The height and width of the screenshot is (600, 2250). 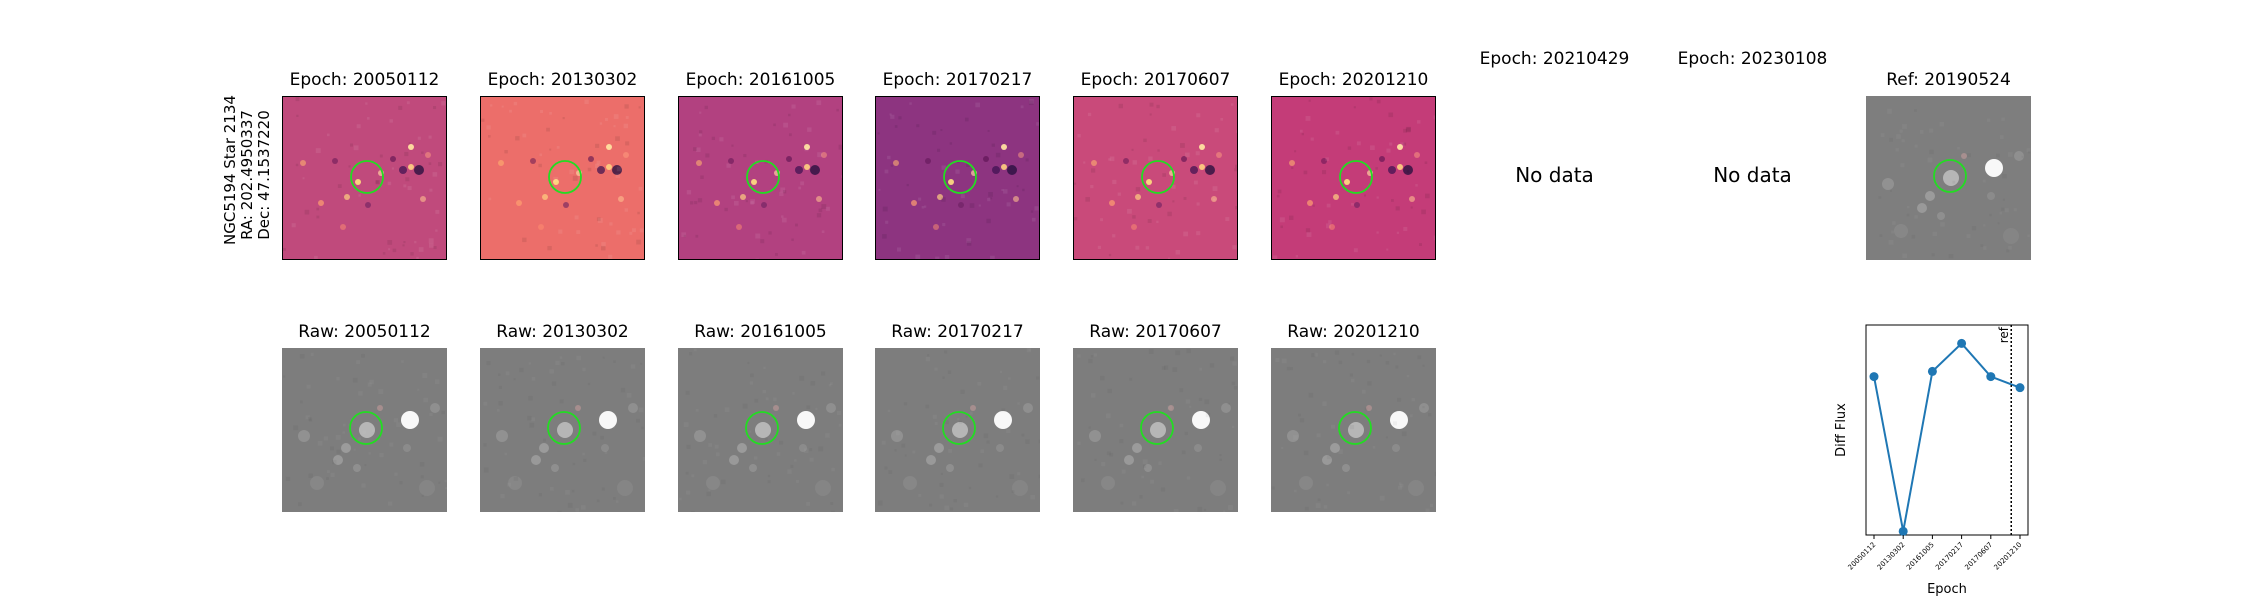 What do you see at coordinates (1841, 430) in the screenshot?
I see `y-axis-label: Diff Flux` at bounding box center [1841, 430].